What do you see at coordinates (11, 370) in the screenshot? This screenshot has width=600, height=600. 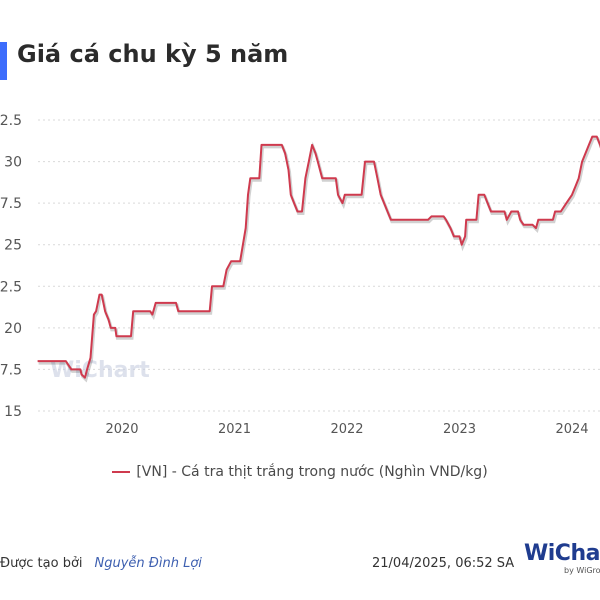 I see `y-tick-label: 17.5` at bounding box center [11, 370].